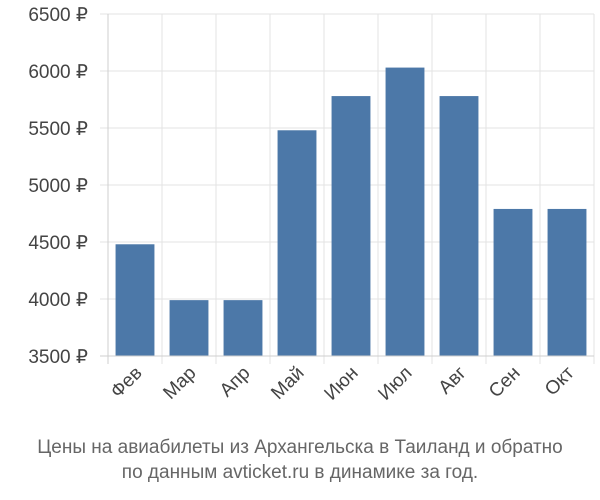  What do you see at coordinates (58, 243) in the screenshot?
I see `y-tick-label: 4500 ₽` at bounding box center [58, 243].